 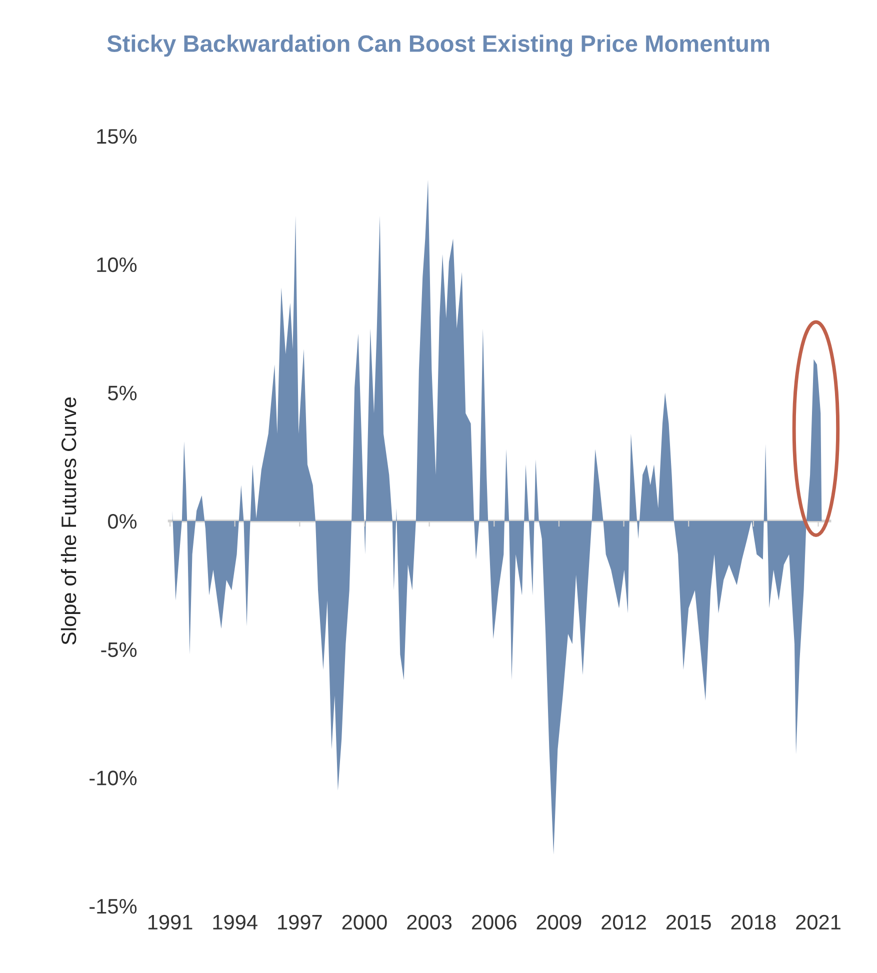 What do you see at coordinates (494, 922) in the screenshot?
I see `x-tick-label: 2006` at bounding box center [494, 922].